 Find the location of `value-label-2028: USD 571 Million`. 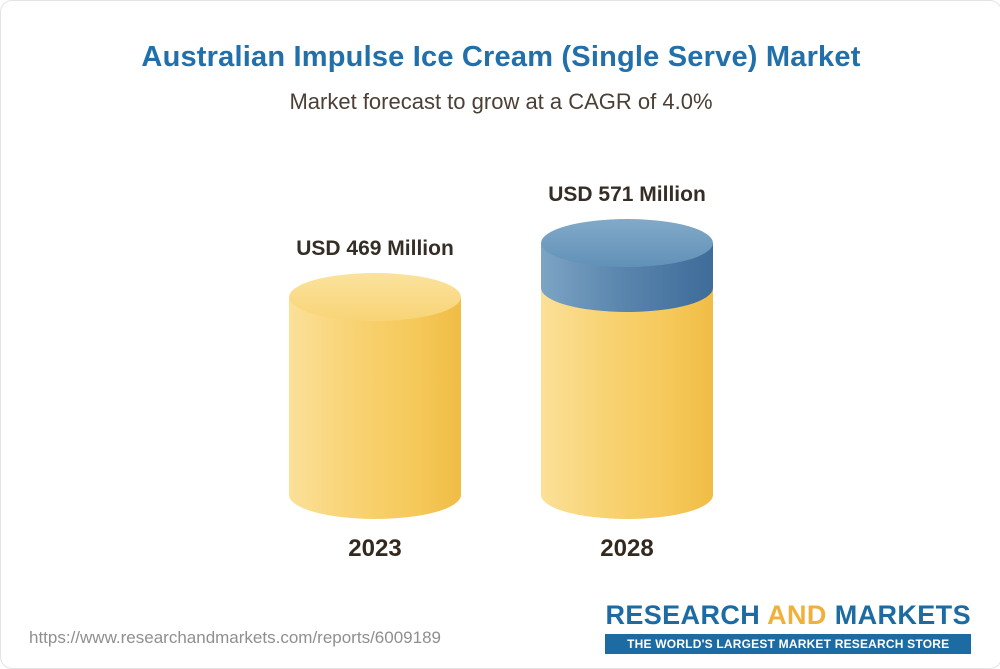

value-label-2028: USD 571 Million is located at coordinates (627, 194).